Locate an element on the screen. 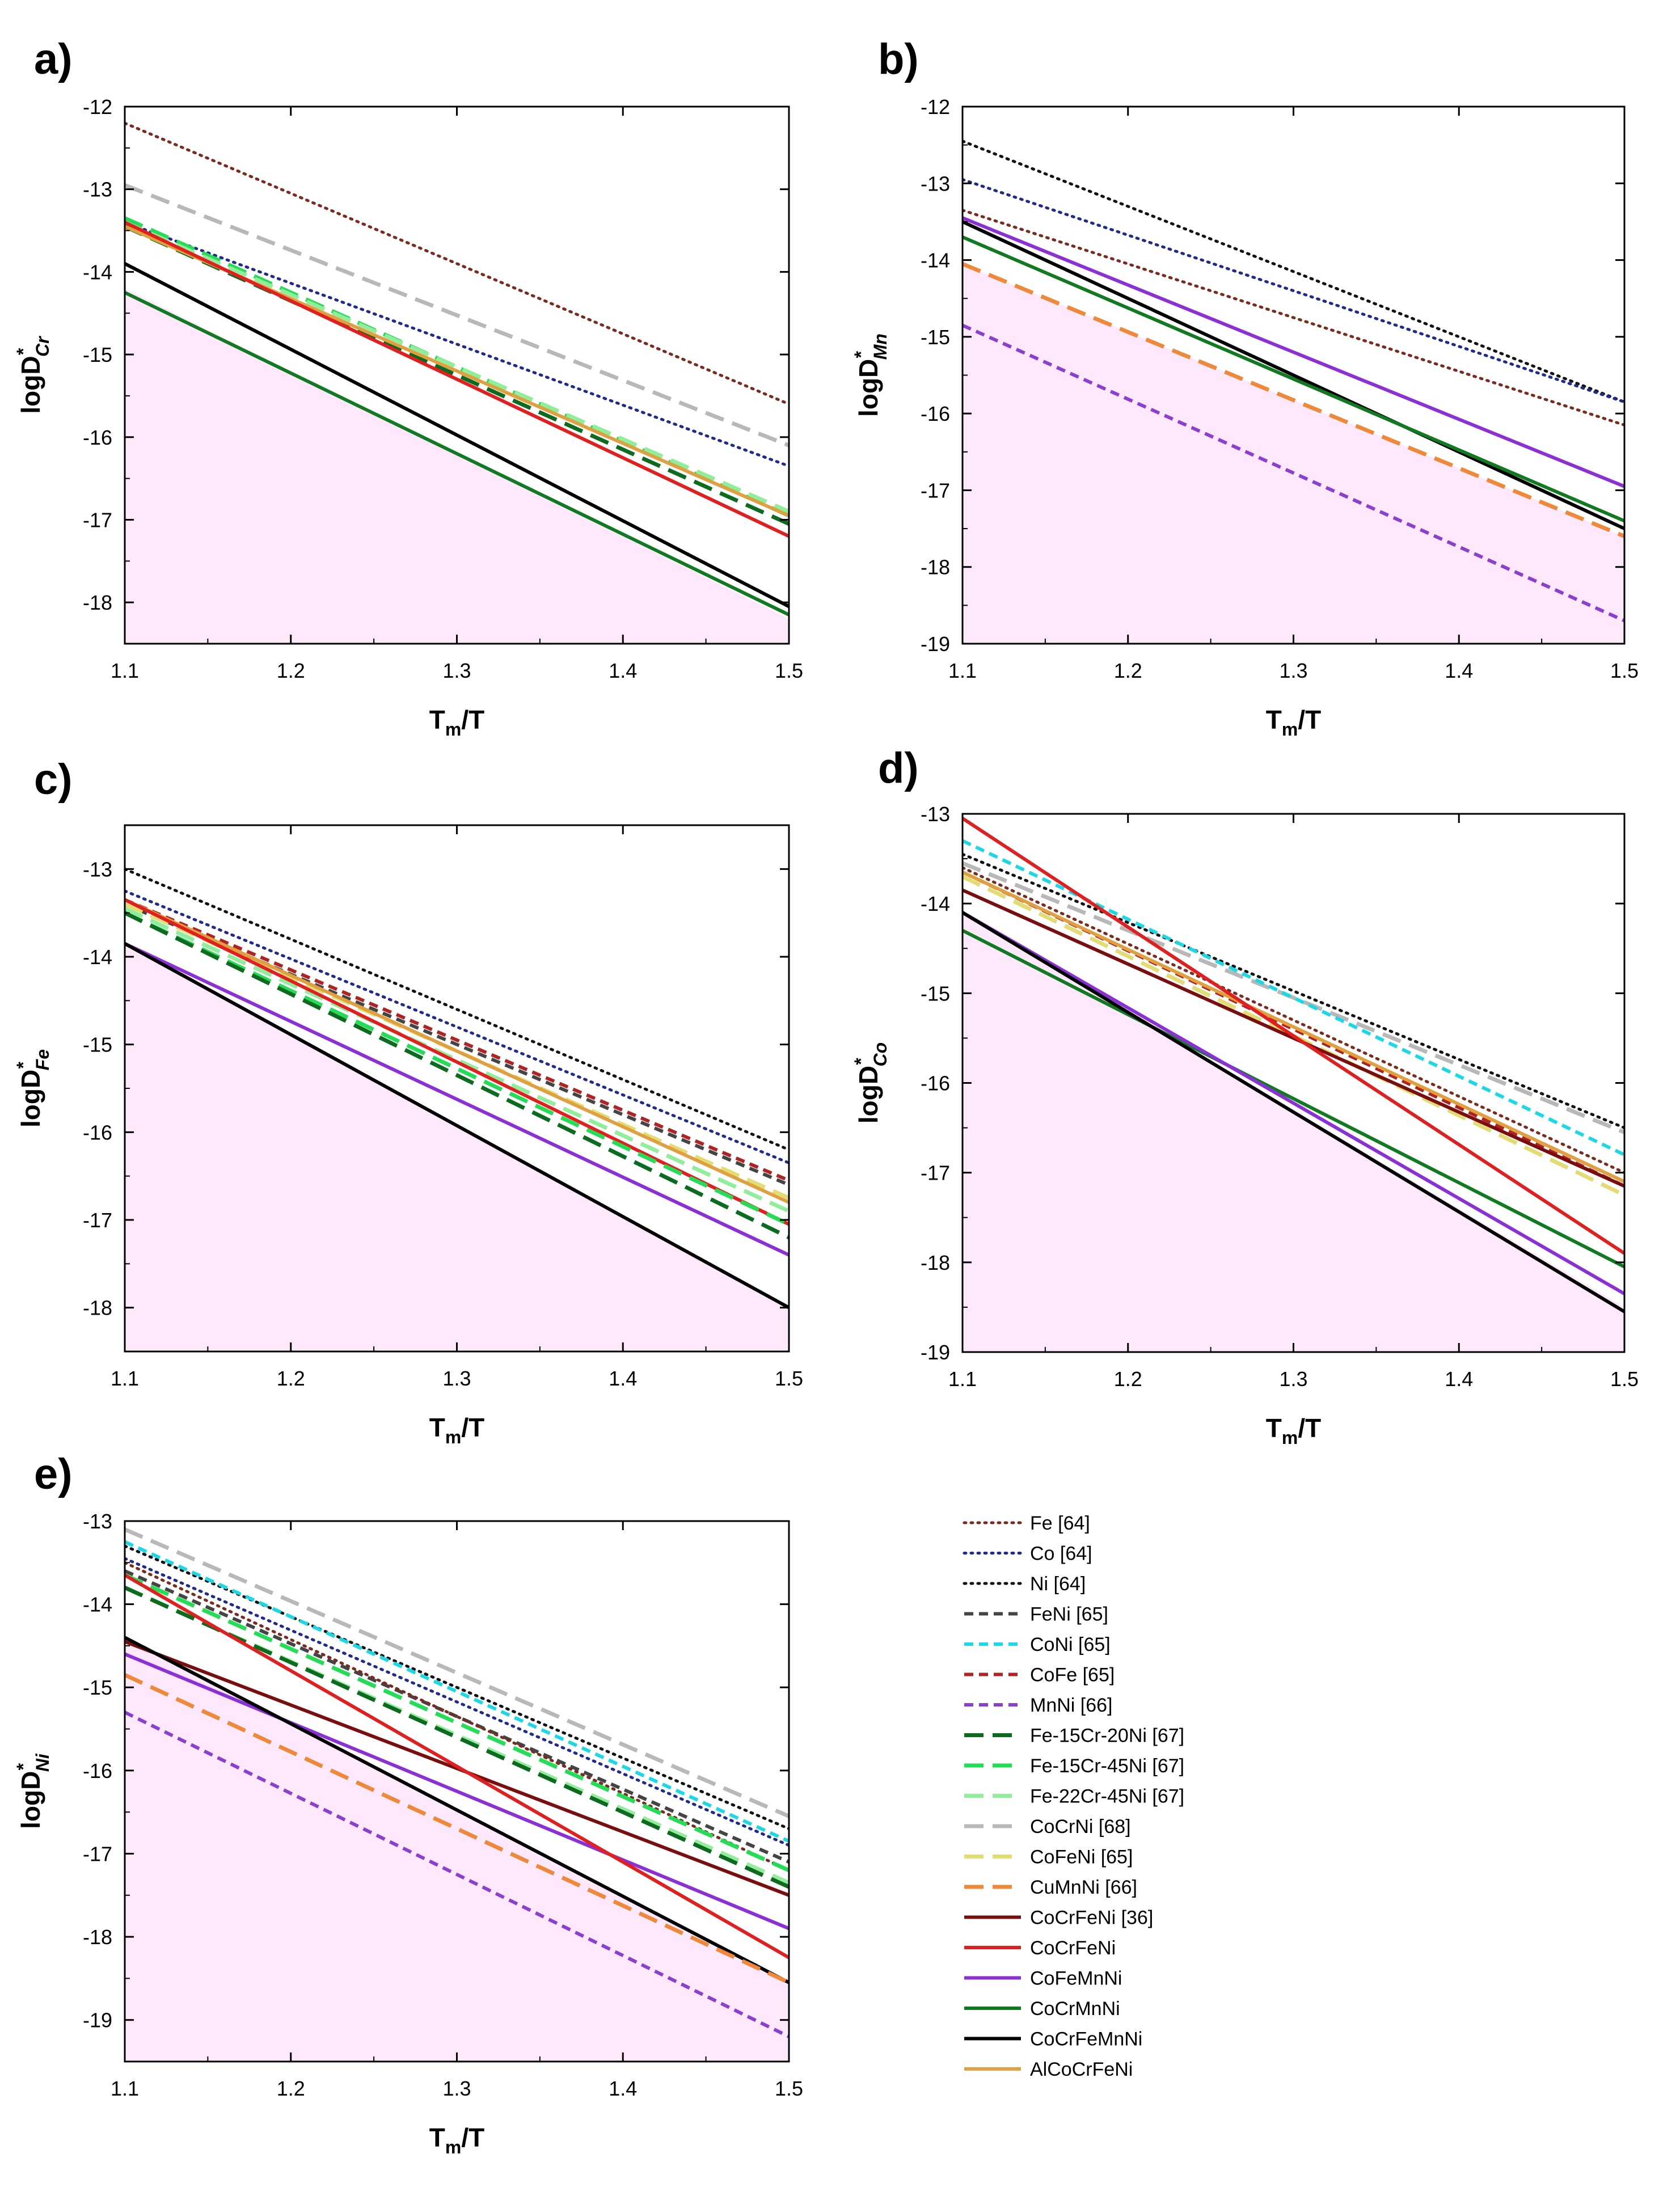  panel-d-series-cocrfeni is located at coordinates (1293, 1036).